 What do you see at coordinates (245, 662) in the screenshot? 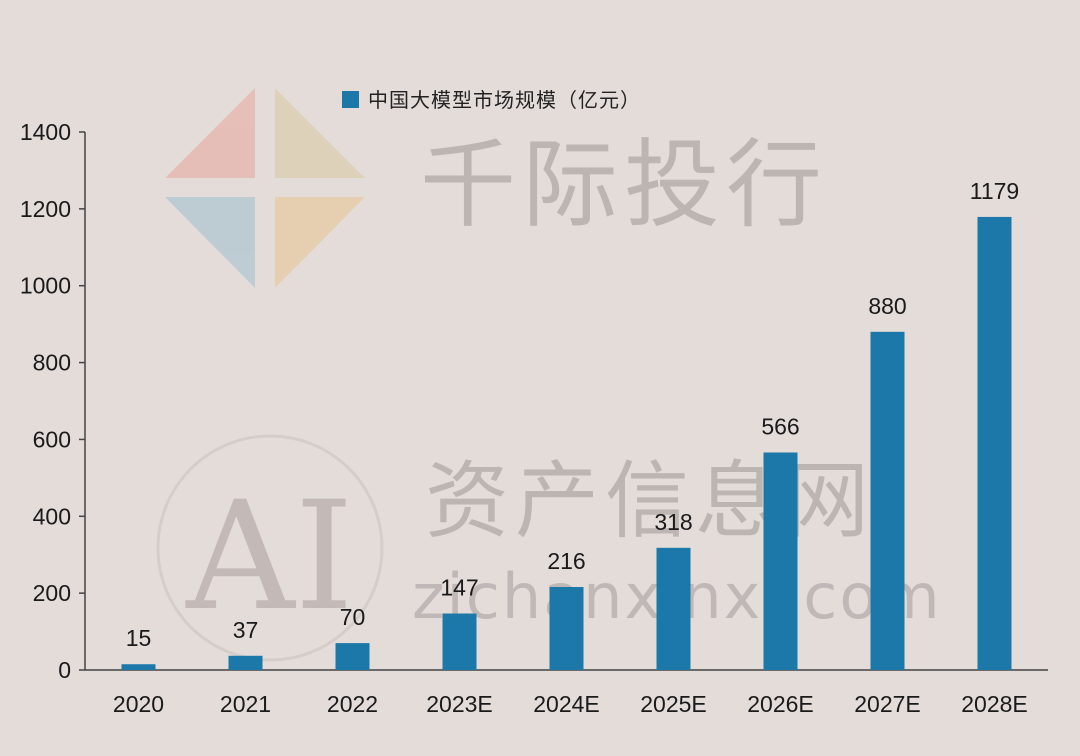
I see `bar-2021` at bounding box center [245, 662].